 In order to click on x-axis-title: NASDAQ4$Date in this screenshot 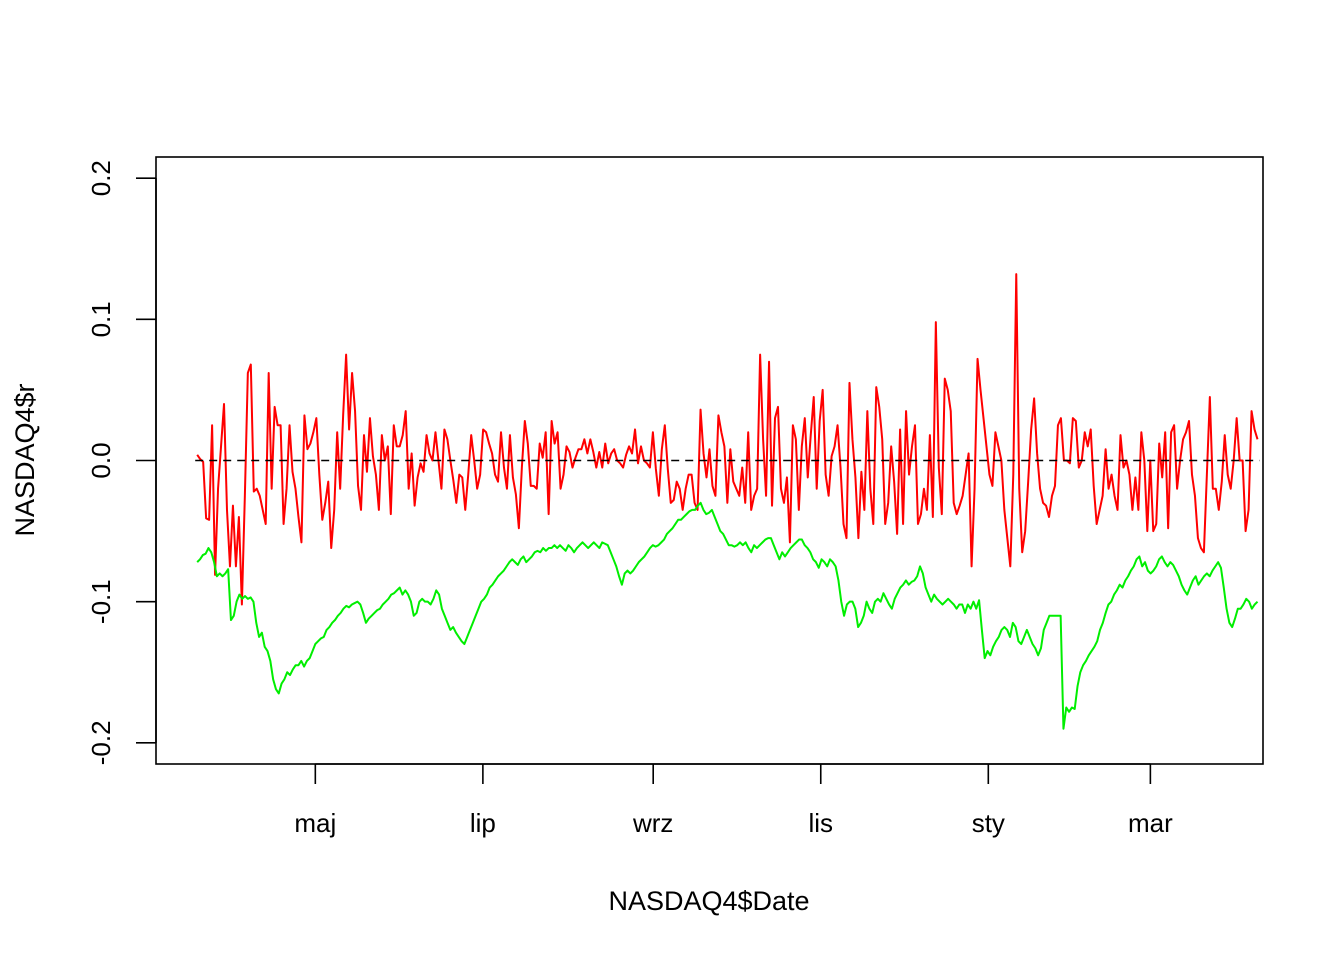, I will do `click(708, 901)`.